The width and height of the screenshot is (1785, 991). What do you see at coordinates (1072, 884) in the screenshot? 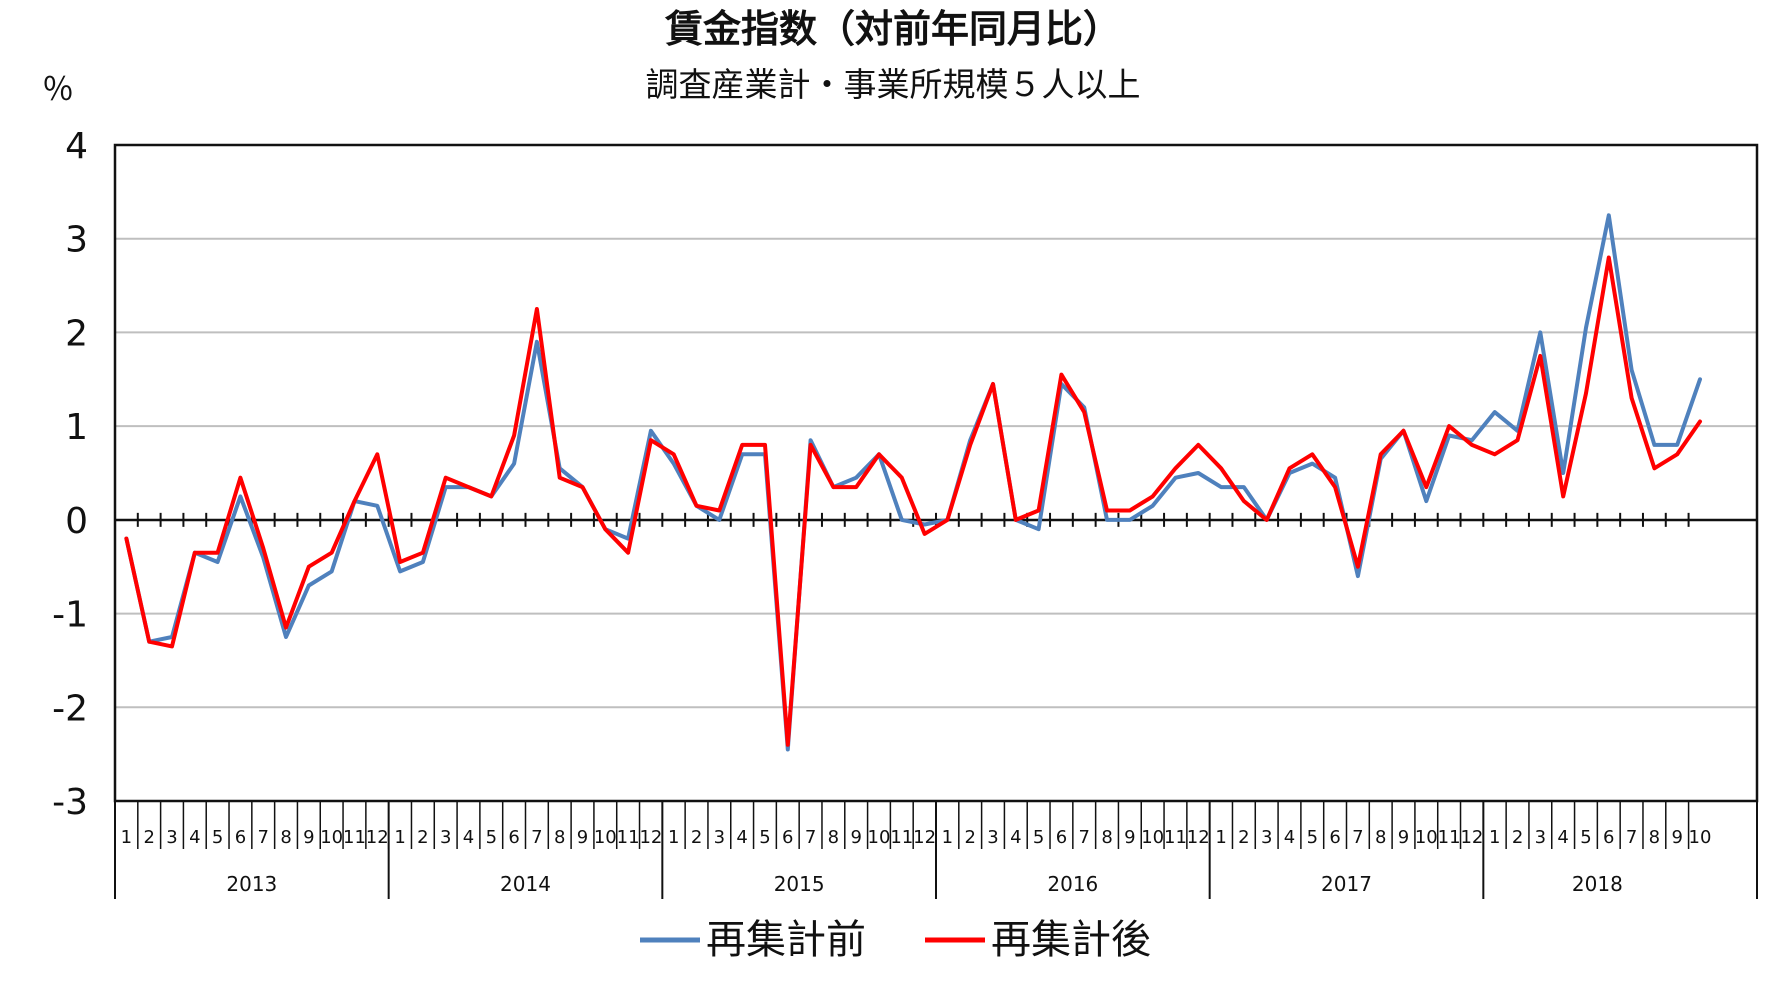
I see `year-label: 2016` at bounding box center [1072, 884].